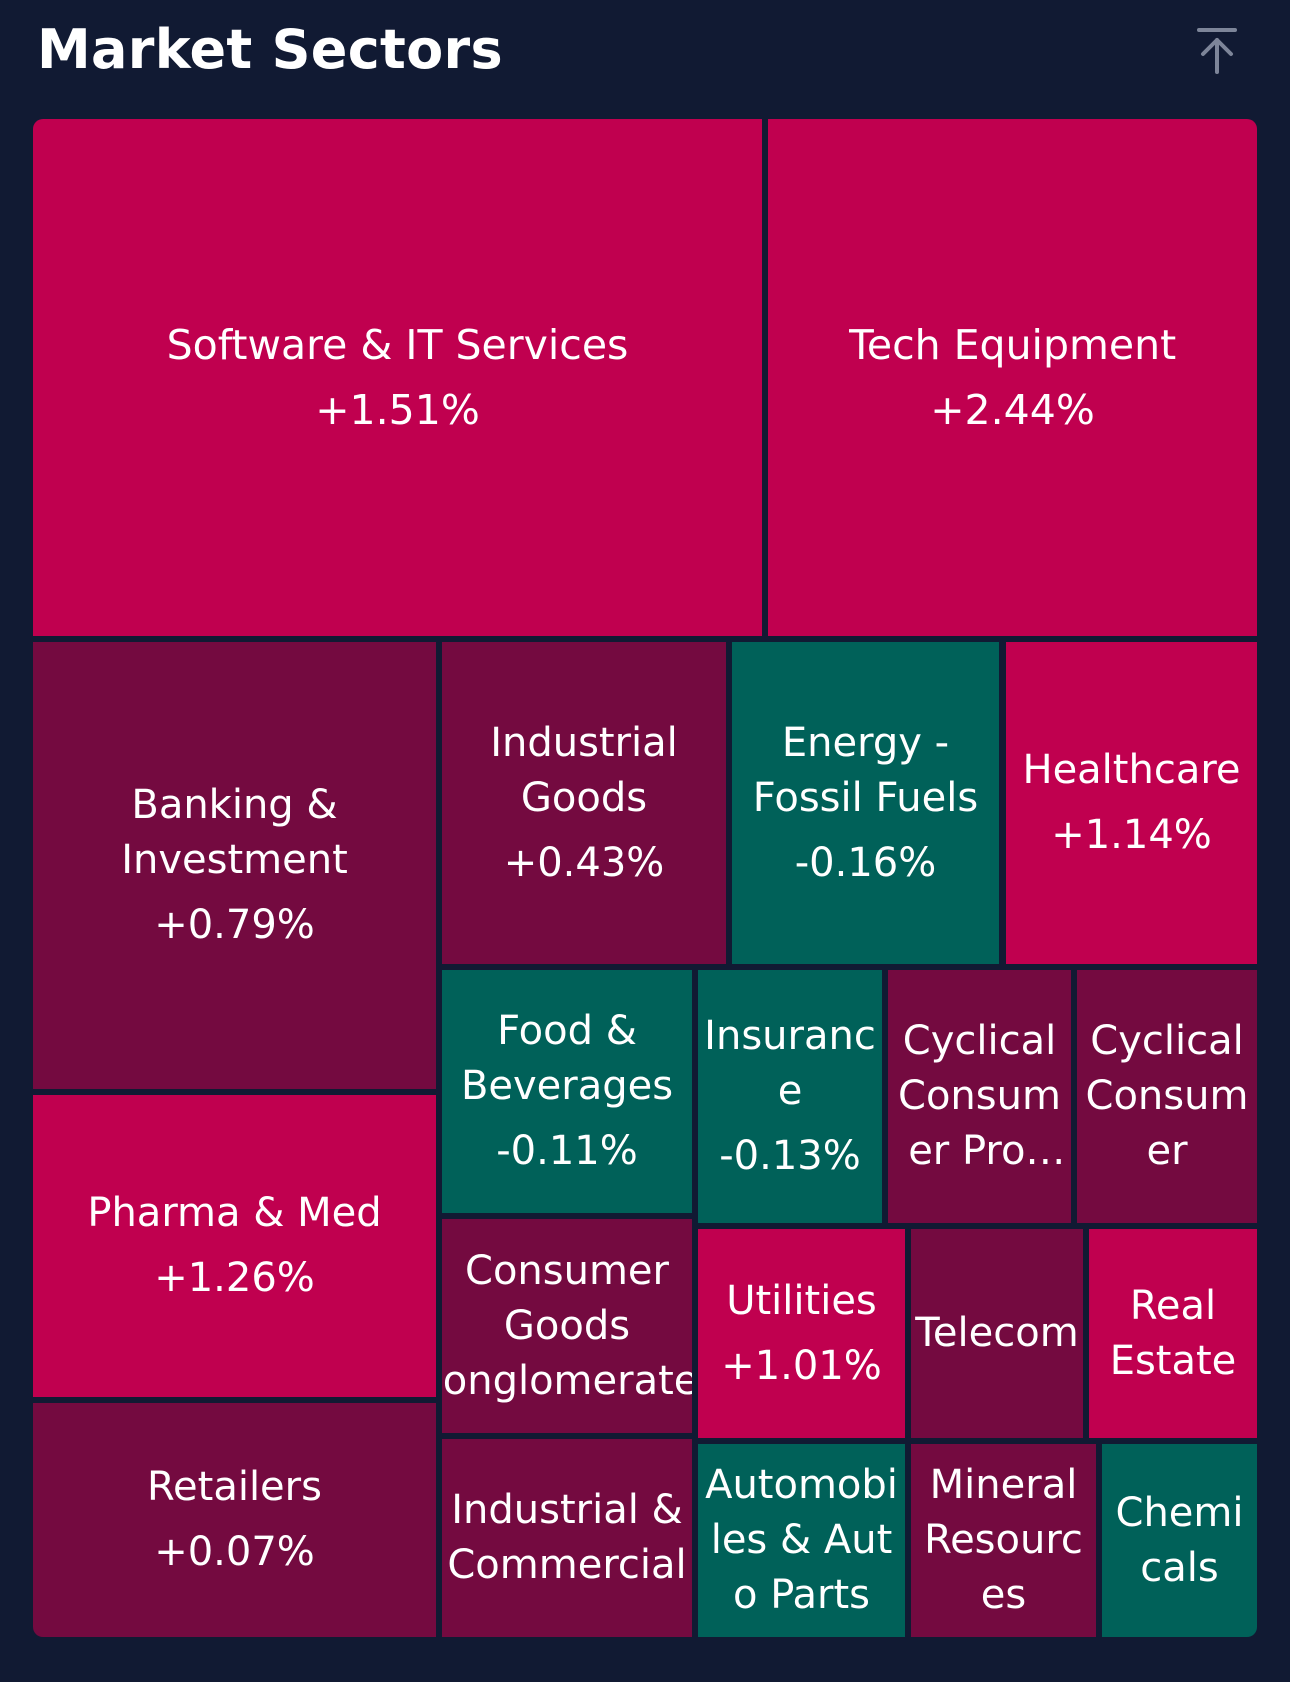 This screenshot has height=1682, width=1290. I want to click on sector-change: +0.43%, so click(584, 862).